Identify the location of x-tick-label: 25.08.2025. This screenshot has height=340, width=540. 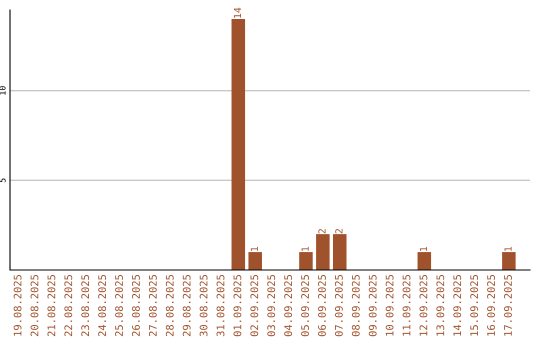
(119, 305).